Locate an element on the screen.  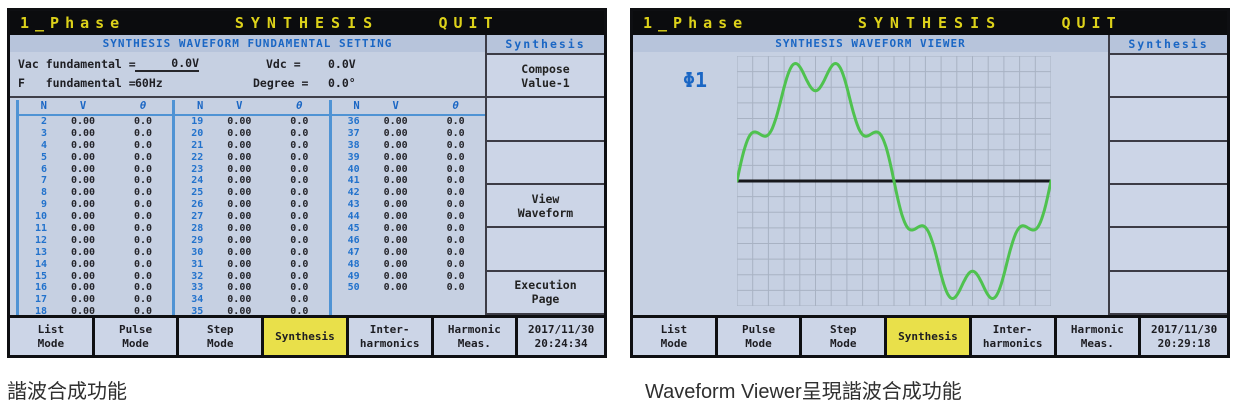
waveform-trace is located at coordinates (894, 181).